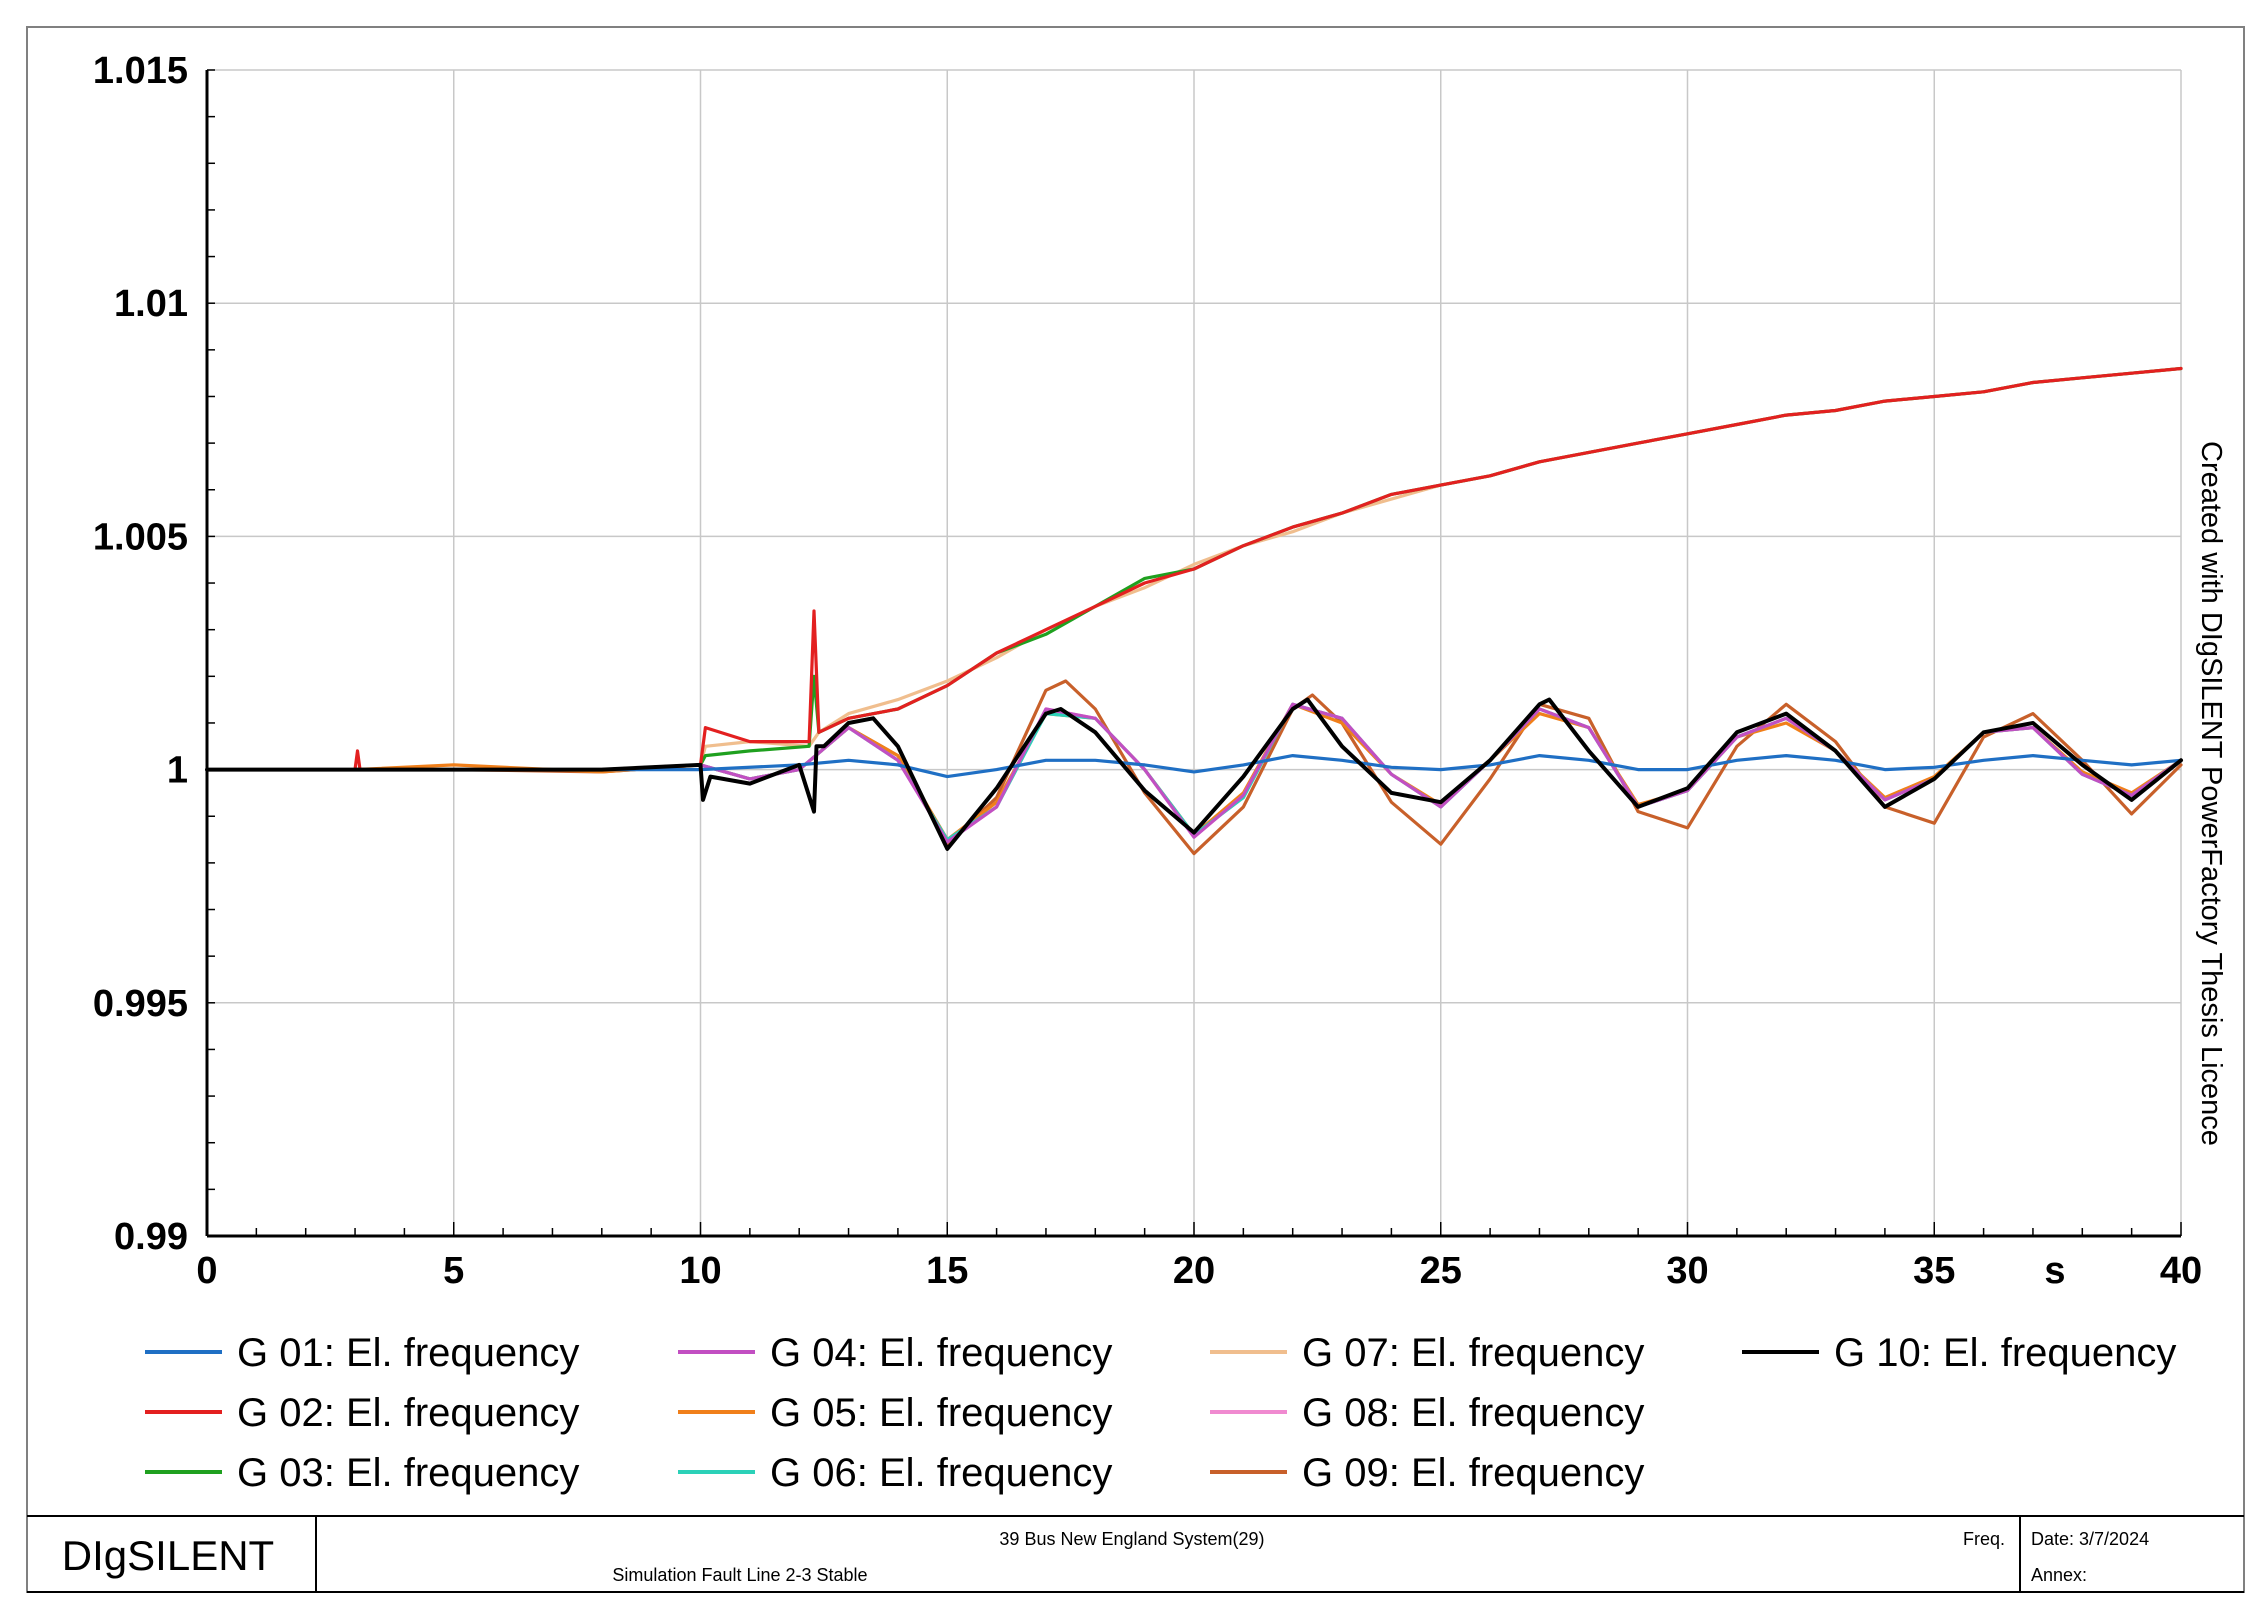 This screenshot has height=1624, width=2266. I want to click on x-tick-label: 10, so click(700, 1271).